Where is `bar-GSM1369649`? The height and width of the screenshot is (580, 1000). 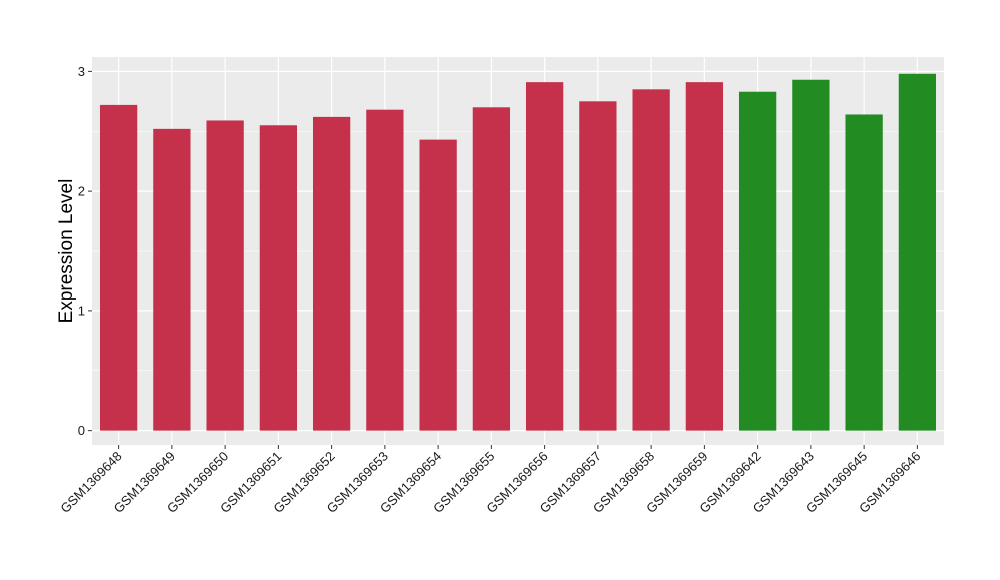 bar-GSM1369649 is located at coordinates (172, 279).